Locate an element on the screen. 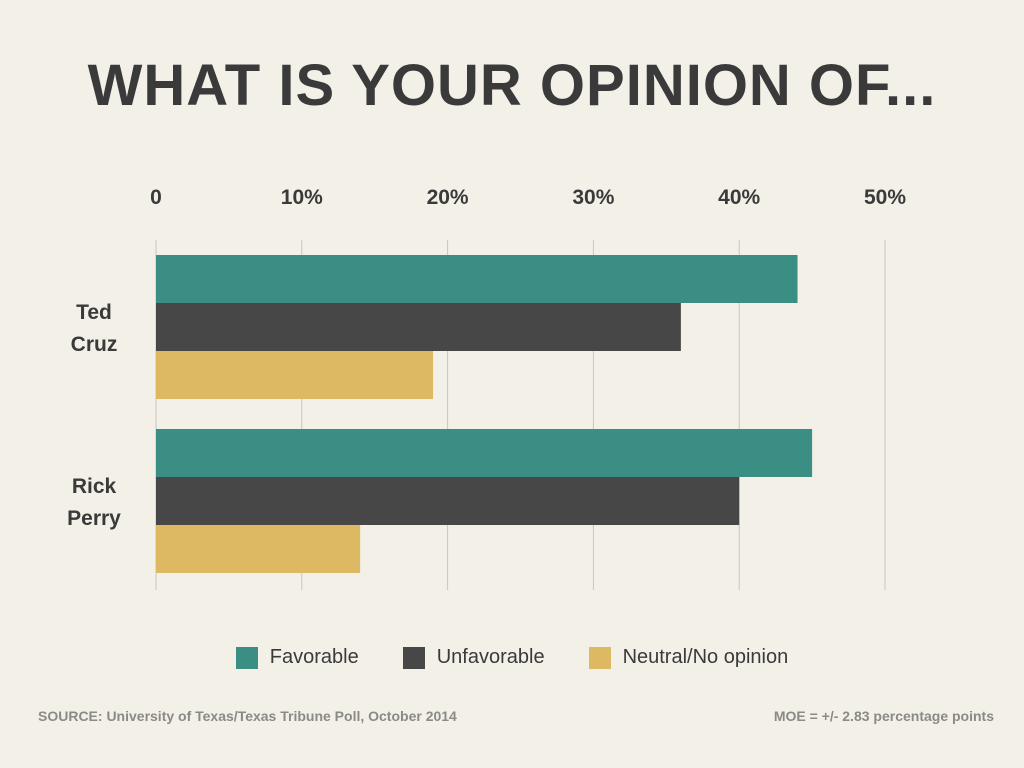 This screenshot has height=768, width=1024. category-label: Ted is located at coordinates (94, 312).